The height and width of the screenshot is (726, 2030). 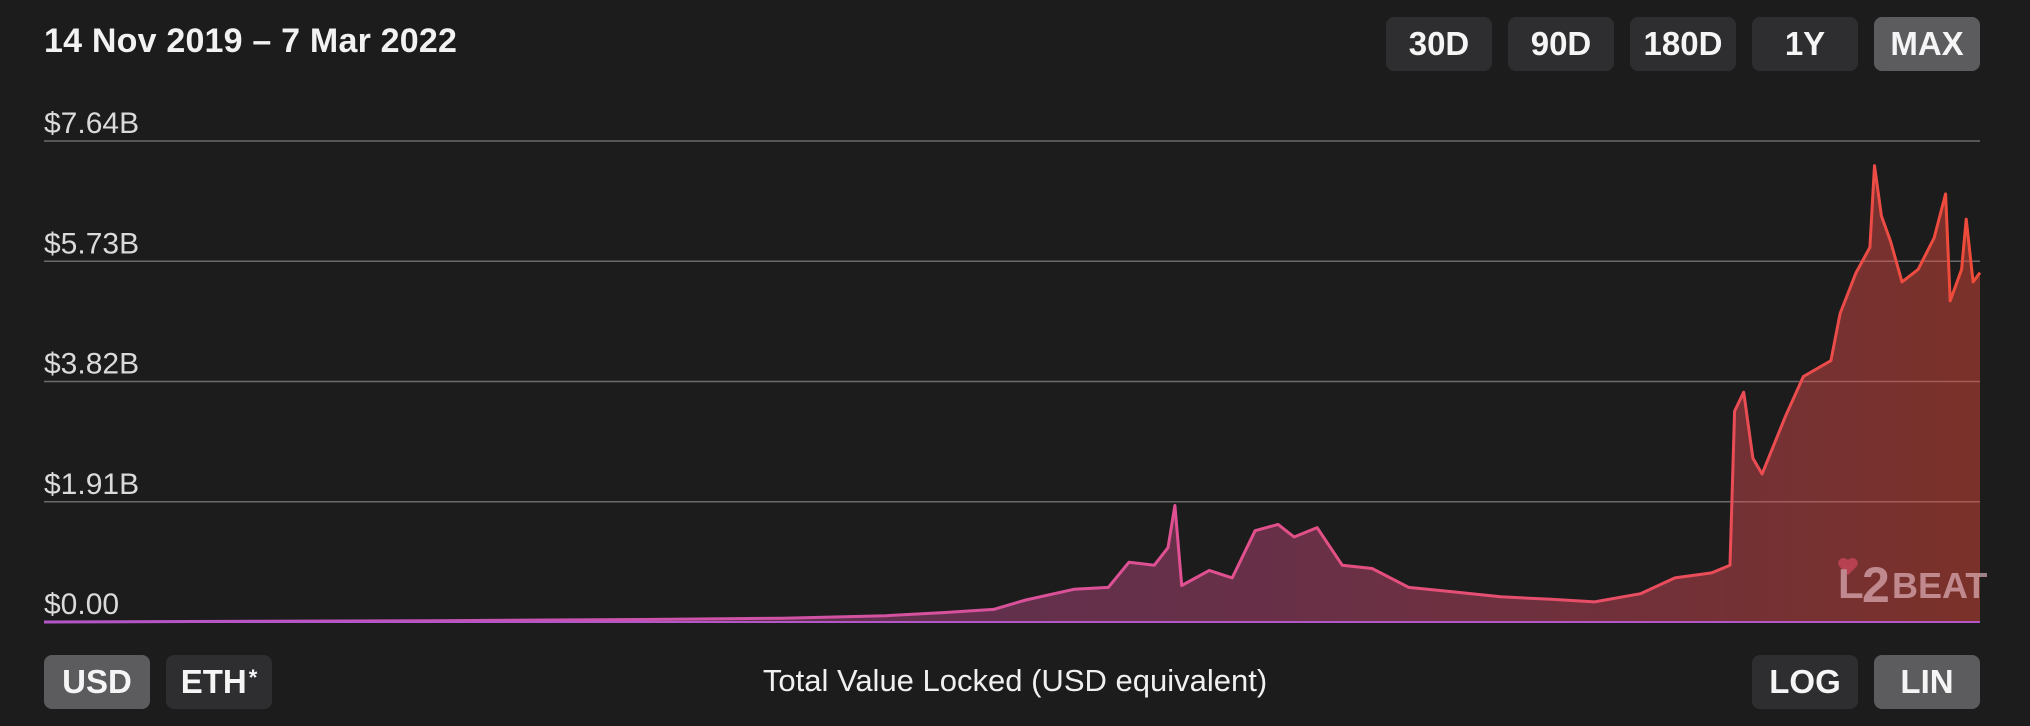 What do you see at coordinates (1561, 44) in the screenshot?
I see `range-90d-button: 90D` at bounding box center [1561, 44].